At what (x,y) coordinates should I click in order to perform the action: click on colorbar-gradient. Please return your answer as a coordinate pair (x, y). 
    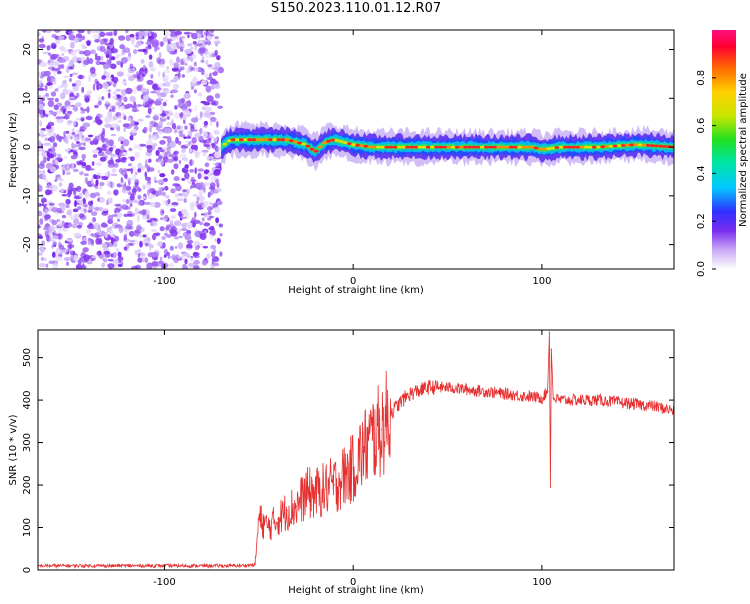
    Looking at the image, I should click on (724, 149).